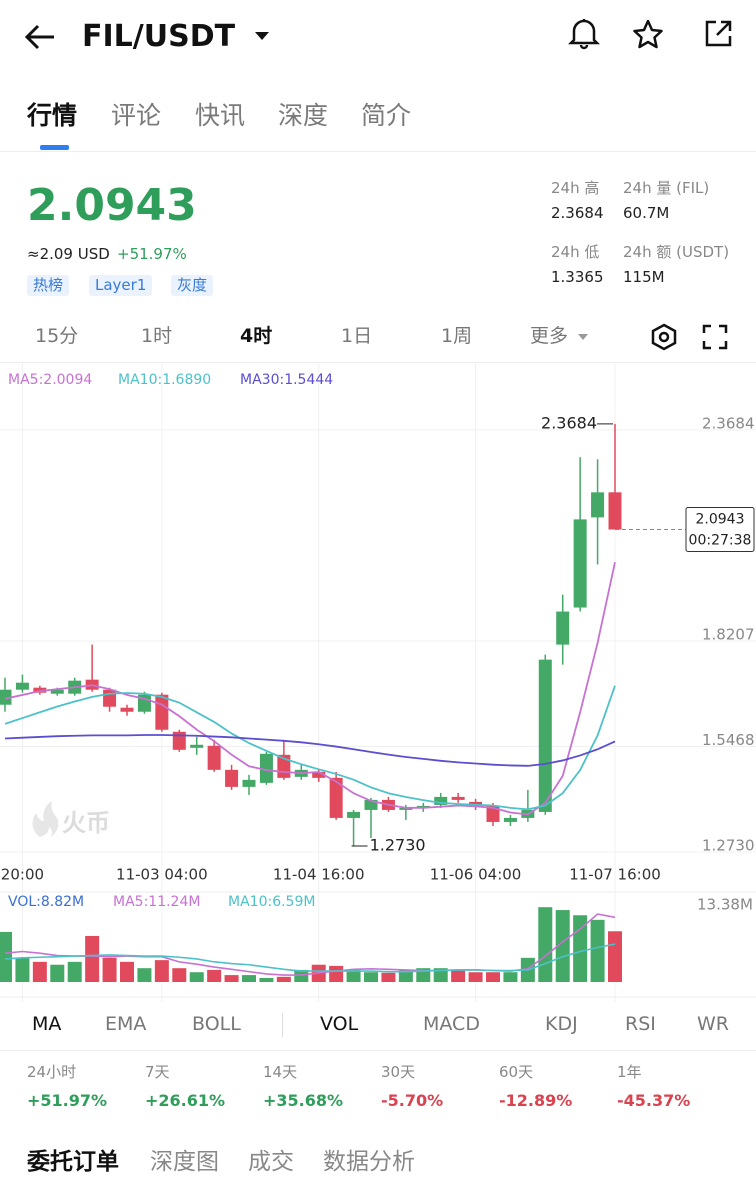  What do you see at coordinates (282, 1025) in the screenshot?
I see `separator` at bounding box center [282, 1025].